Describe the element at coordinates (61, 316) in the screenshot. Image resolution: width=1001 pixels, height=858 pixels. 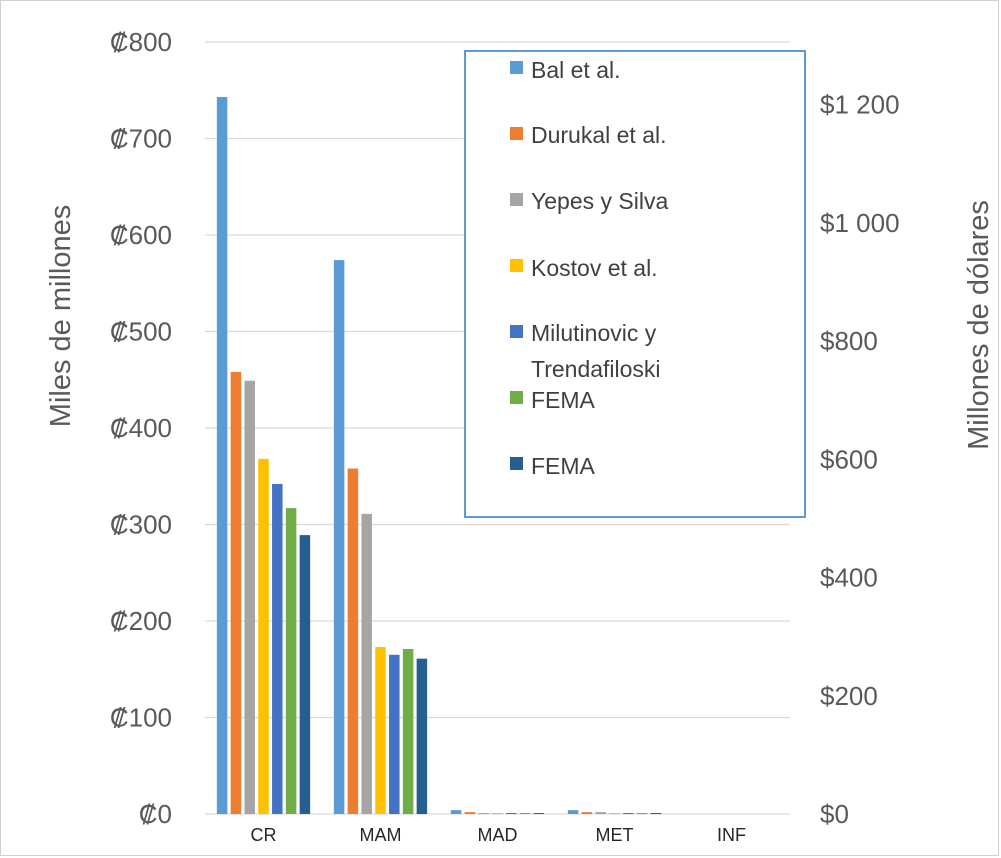
I see `y-axis-title: Miles de millones` at that location.